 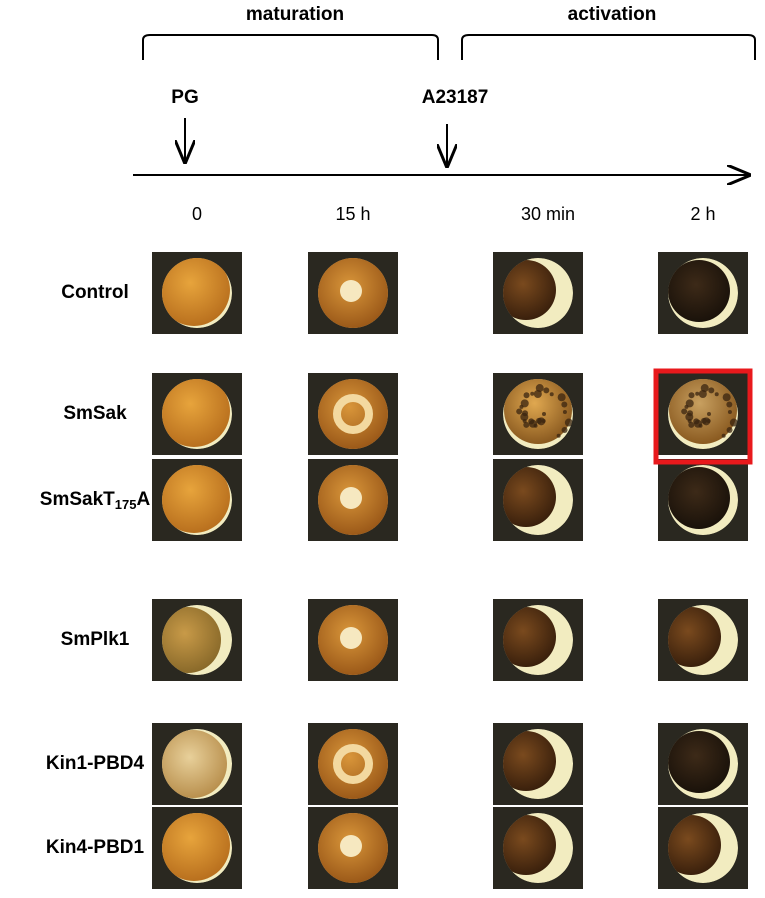 I want to click on timepoint-label: 0, so click(x=197, y=214).